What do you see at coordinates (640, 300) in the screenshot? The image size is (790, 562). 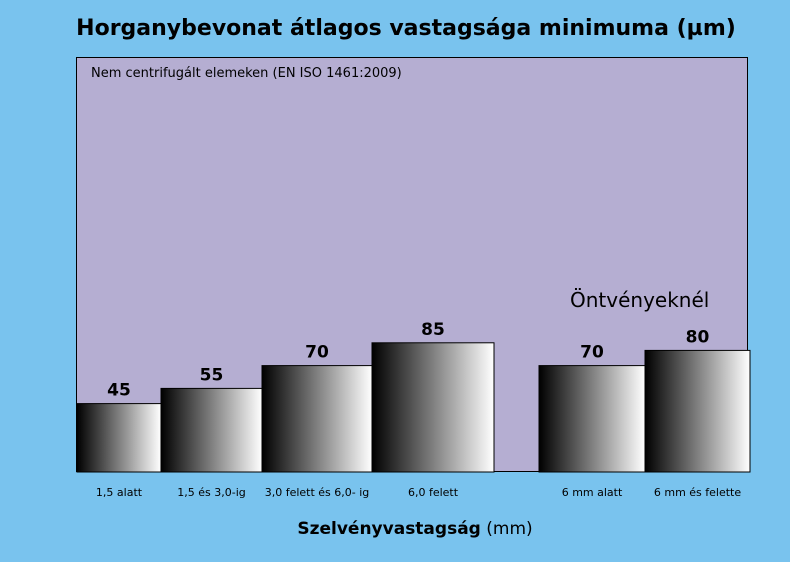 I see `castings-group-label: Öntvényeknél` at bounding box center [640, 300].